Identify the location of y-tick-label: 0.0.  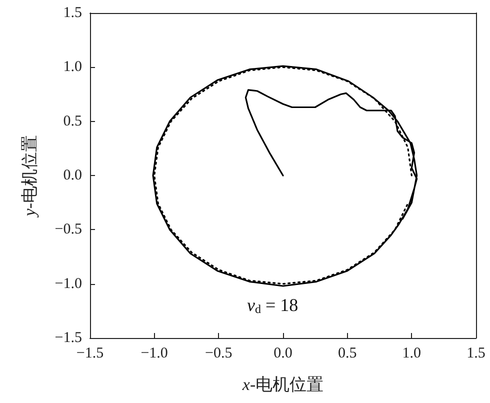
(72, 176).